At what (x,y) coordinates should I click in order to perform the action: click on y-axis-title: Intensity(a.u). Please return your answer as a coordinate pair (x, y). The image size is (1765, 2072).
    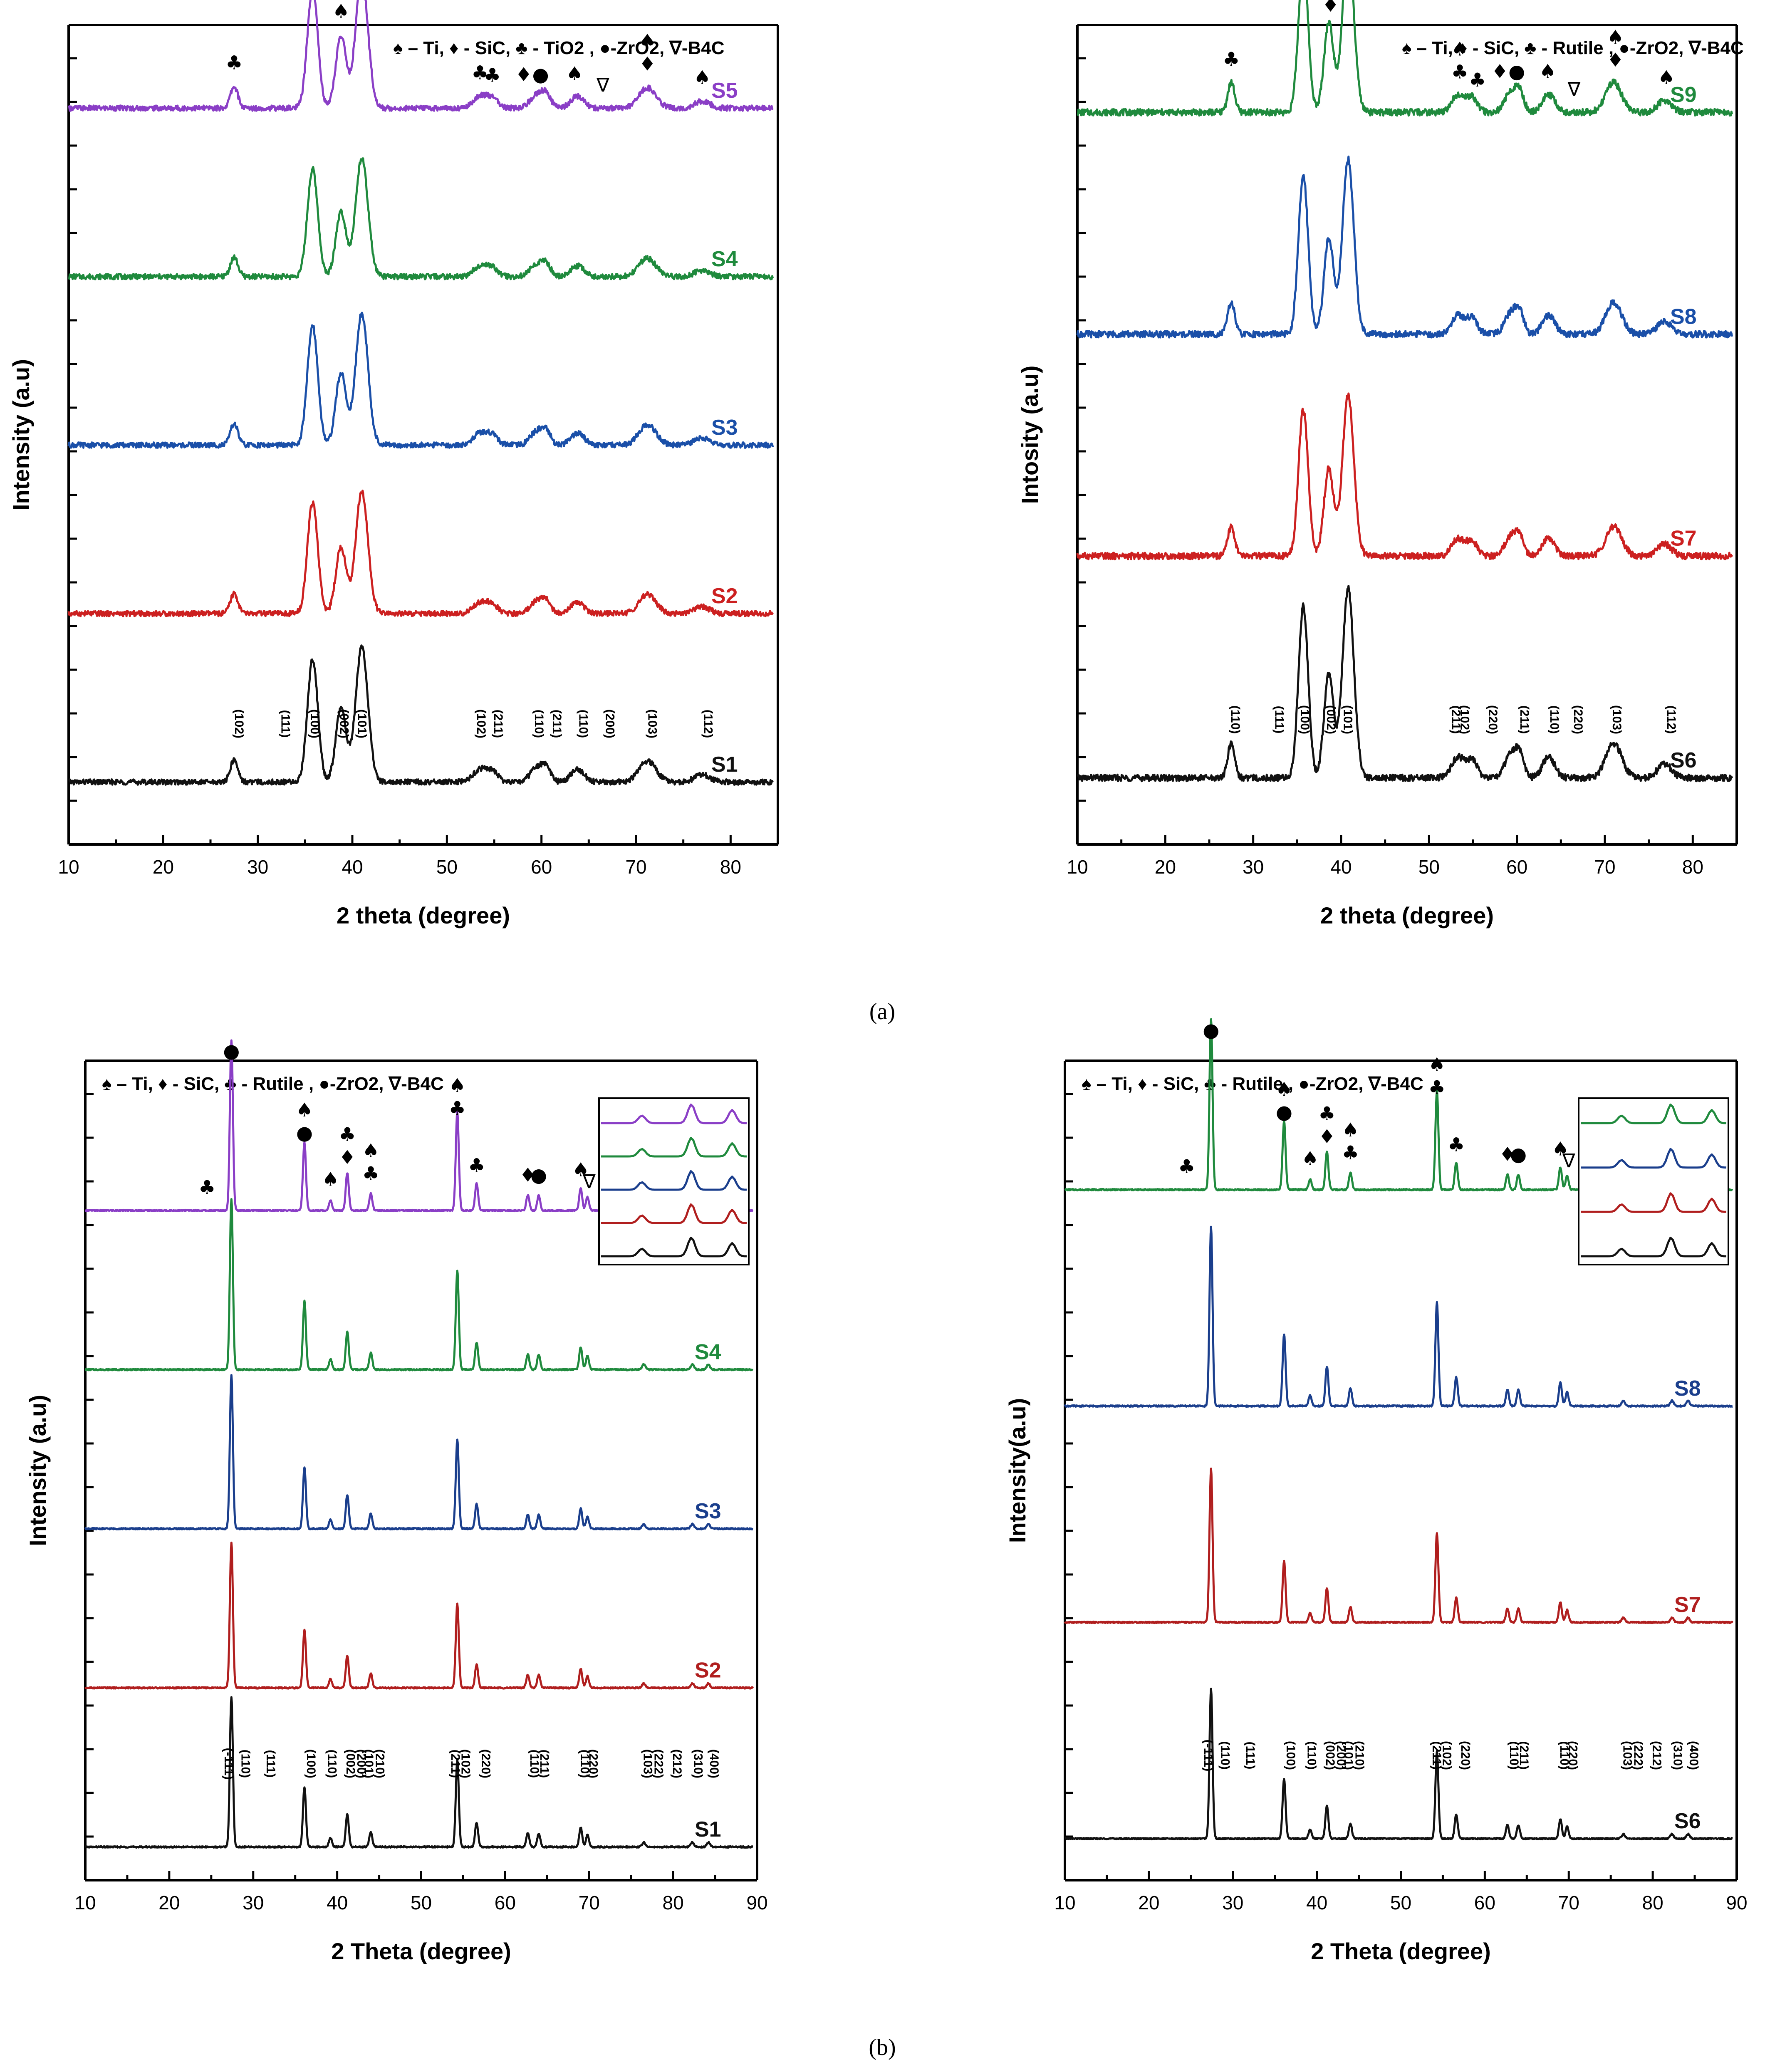
    Looking at the image, I should click on (1017, 1471).